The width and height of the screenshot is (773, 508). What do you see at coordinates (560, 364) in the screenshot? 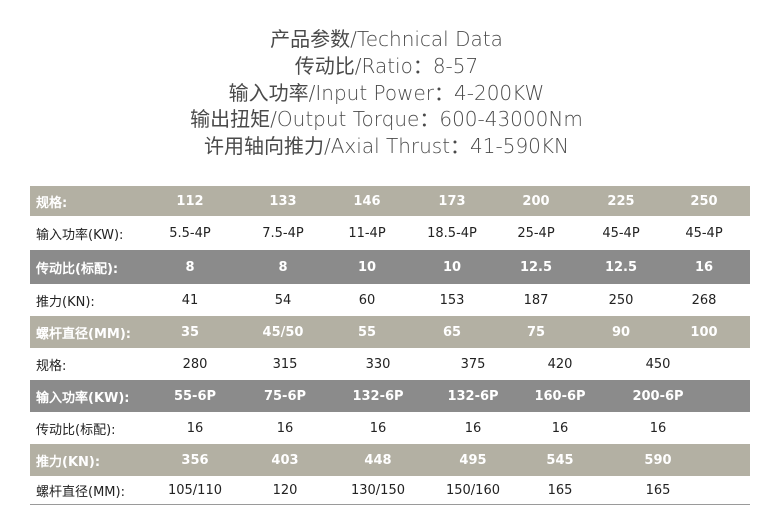
I see `table-cell: 420` at bounding box center [560, 364].